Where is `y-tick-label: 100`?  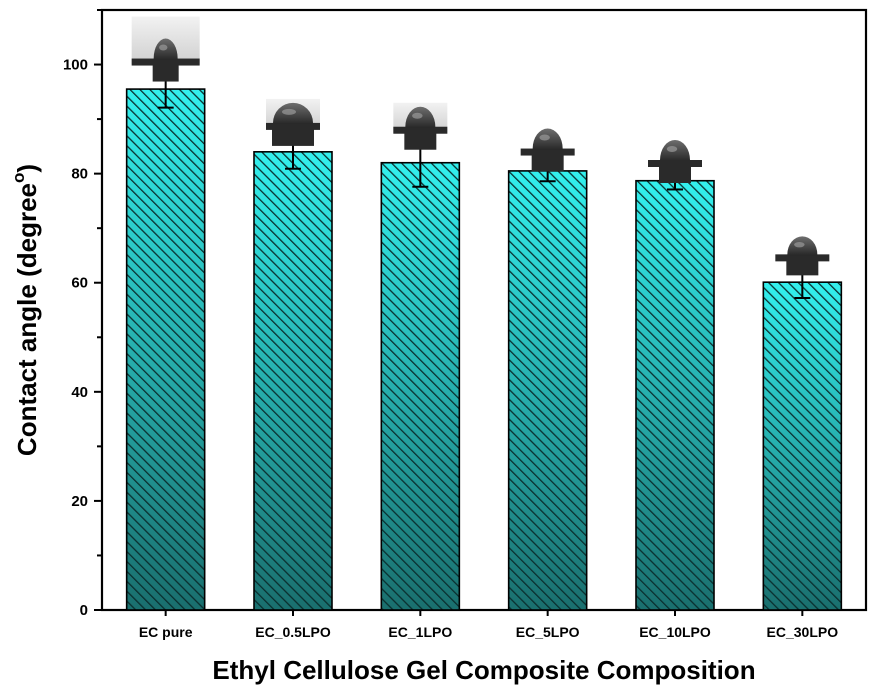
y-tick-label: 100 is located at coordinates (75, 65).